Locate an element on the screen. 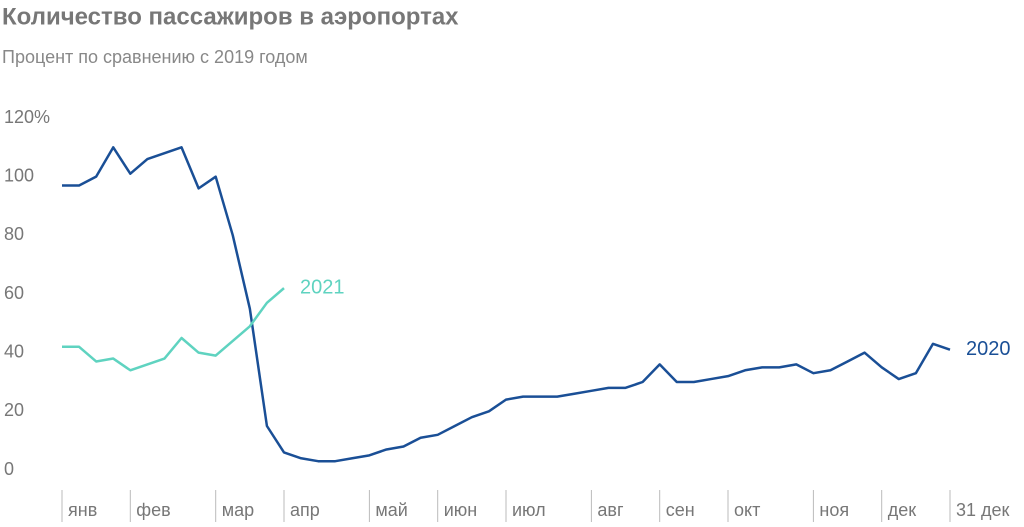 The image size is (1024, 527). y-tick-label: 80 is located at coordinates (14, 234).